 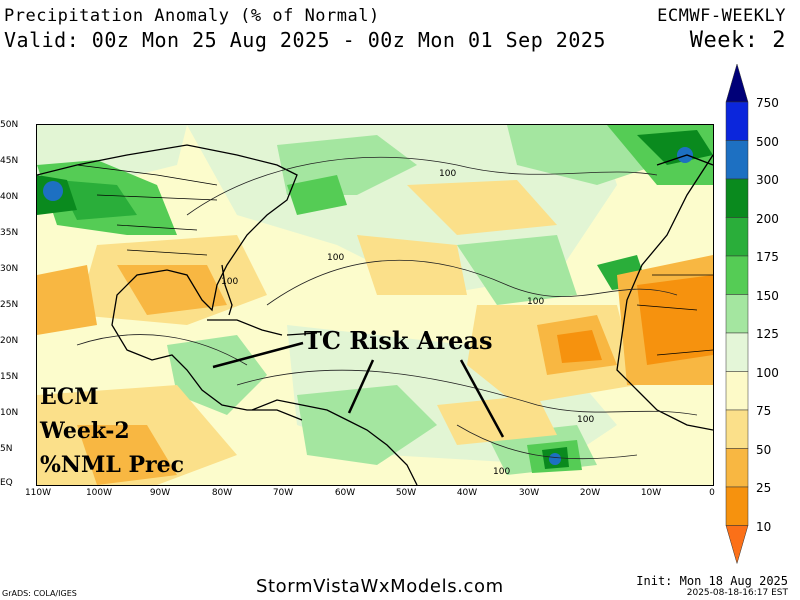 I want to click on lon-tick: 90W, so click(x=160, y=493).